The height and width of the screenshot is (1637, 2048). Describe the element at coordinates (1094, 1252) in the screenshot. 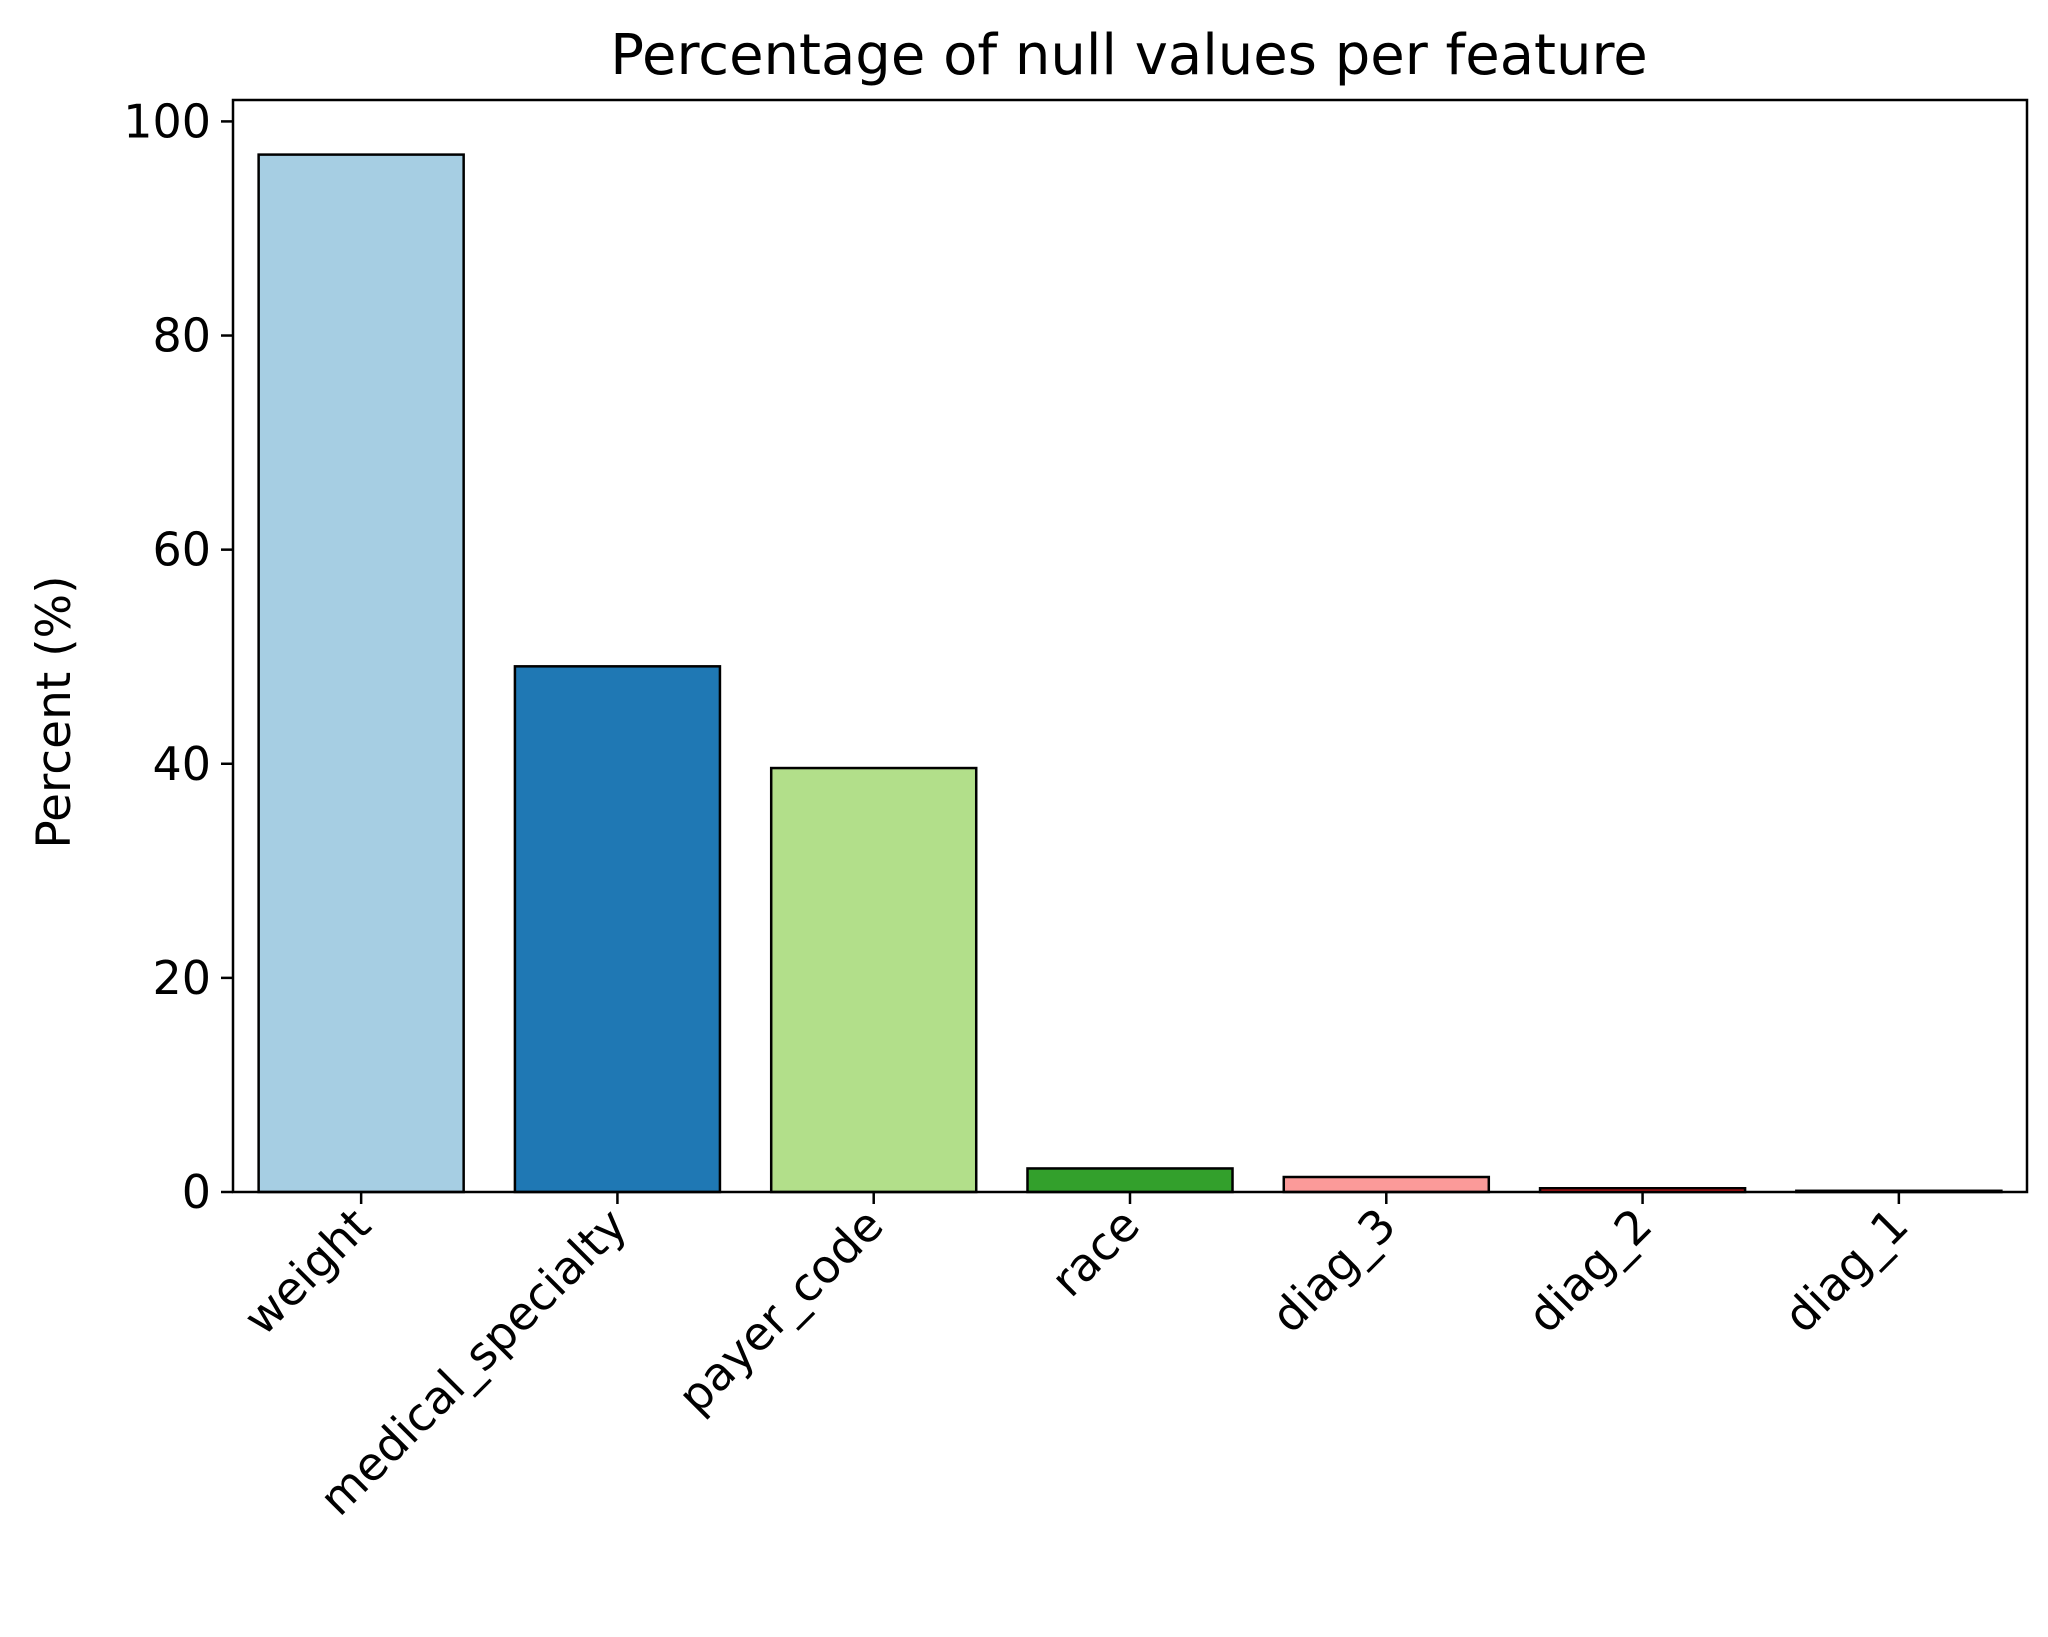

I see `x-tick-label: race` at that location.